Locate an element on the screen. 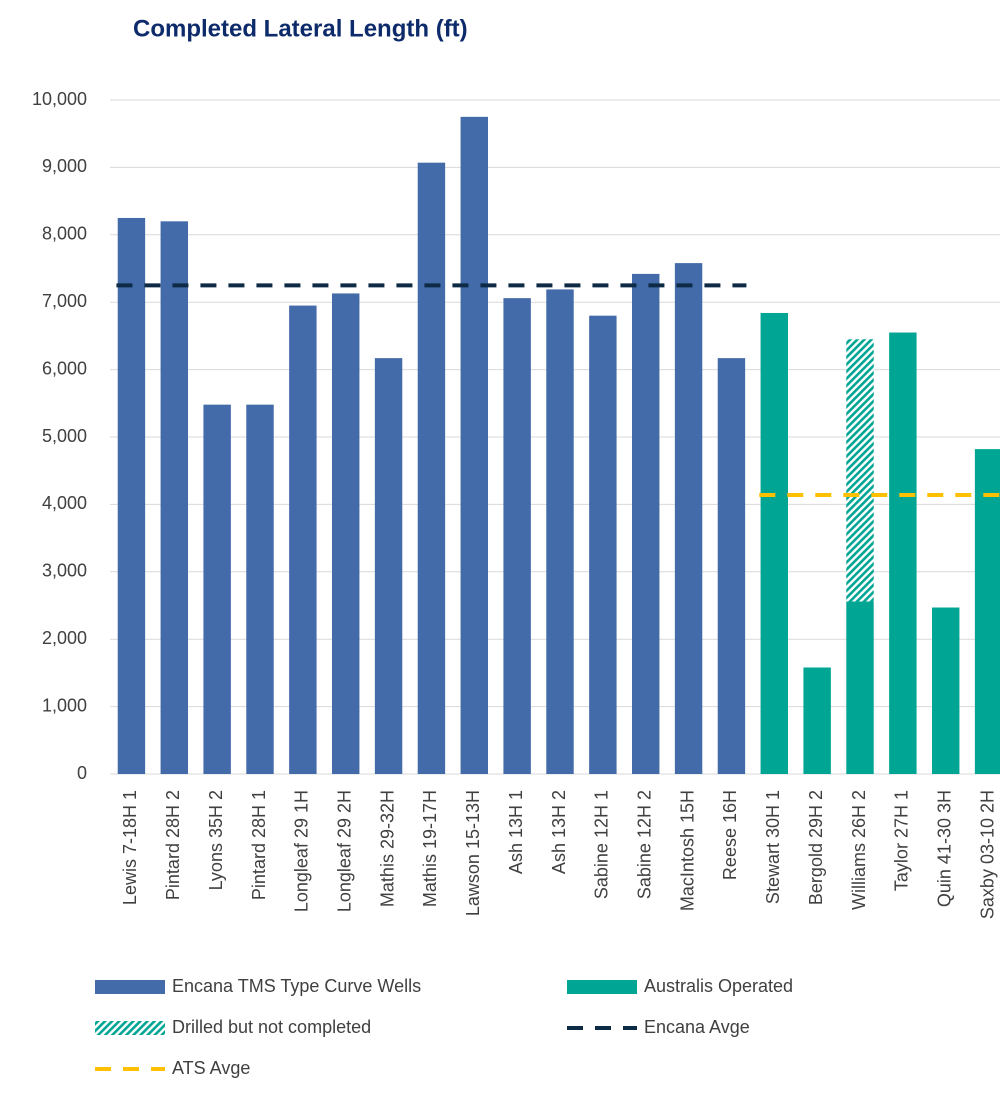 The width and height of the screenshot is (1000, 1108). x-tick-label: Lawson 15-13H is located at coordinates (473, 853).